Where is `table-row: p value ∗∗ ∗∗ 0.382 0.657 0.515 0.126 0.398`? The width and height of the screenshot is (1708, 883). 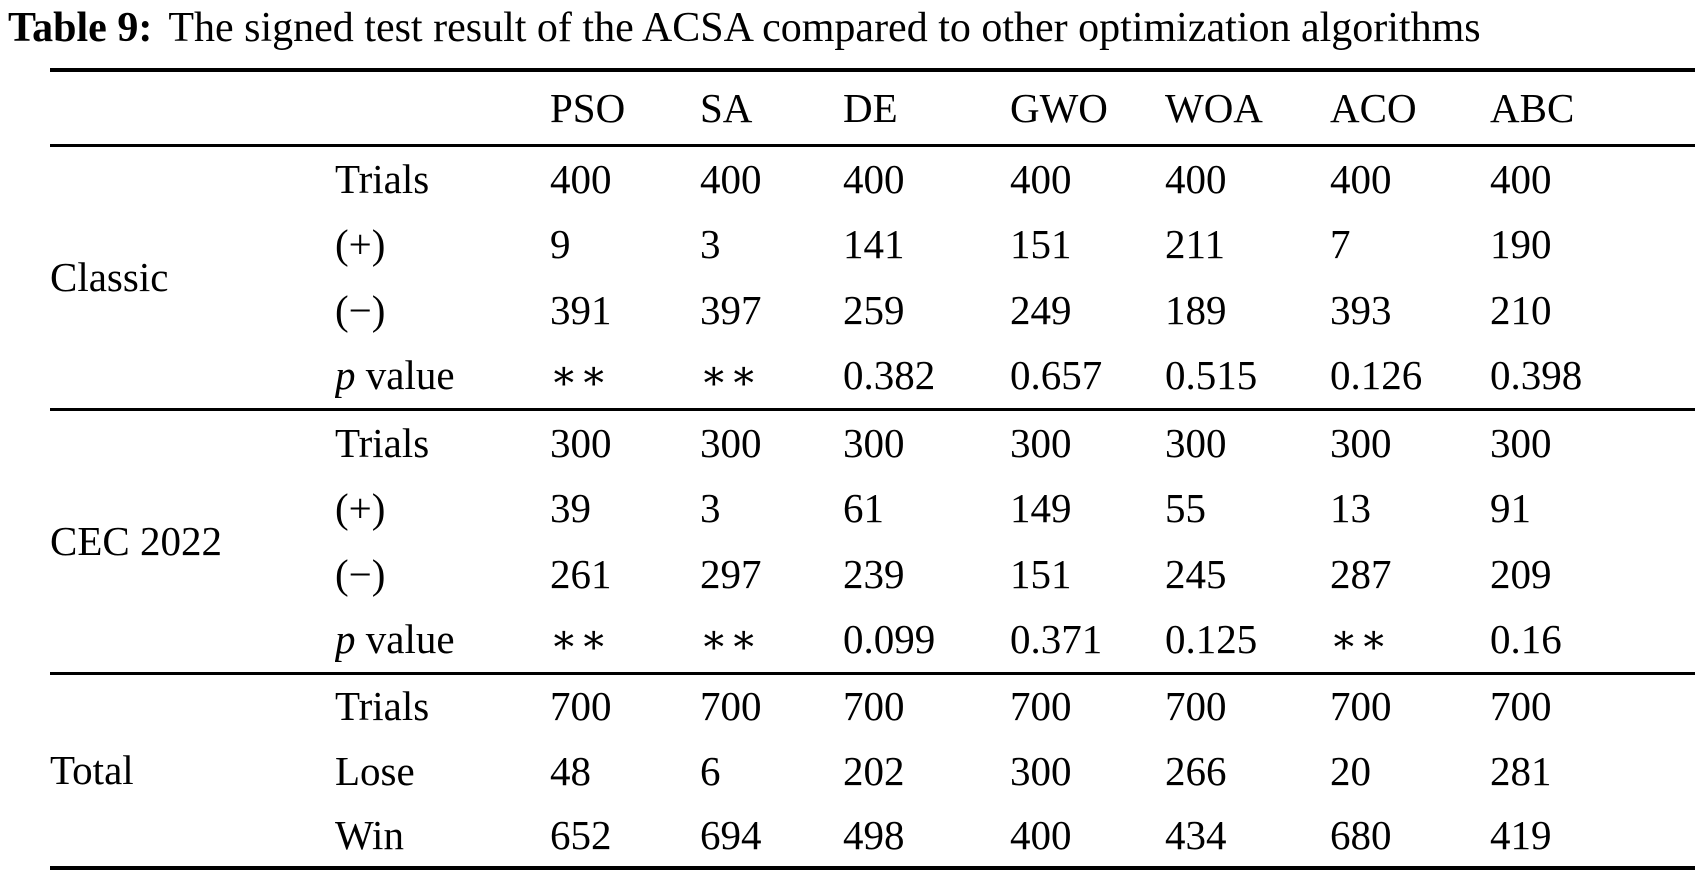 table-row: p value ∗∗ ∗∗ 0.382 0.657 0.515 0.126 0.398 is located at coordinates (872, 376).